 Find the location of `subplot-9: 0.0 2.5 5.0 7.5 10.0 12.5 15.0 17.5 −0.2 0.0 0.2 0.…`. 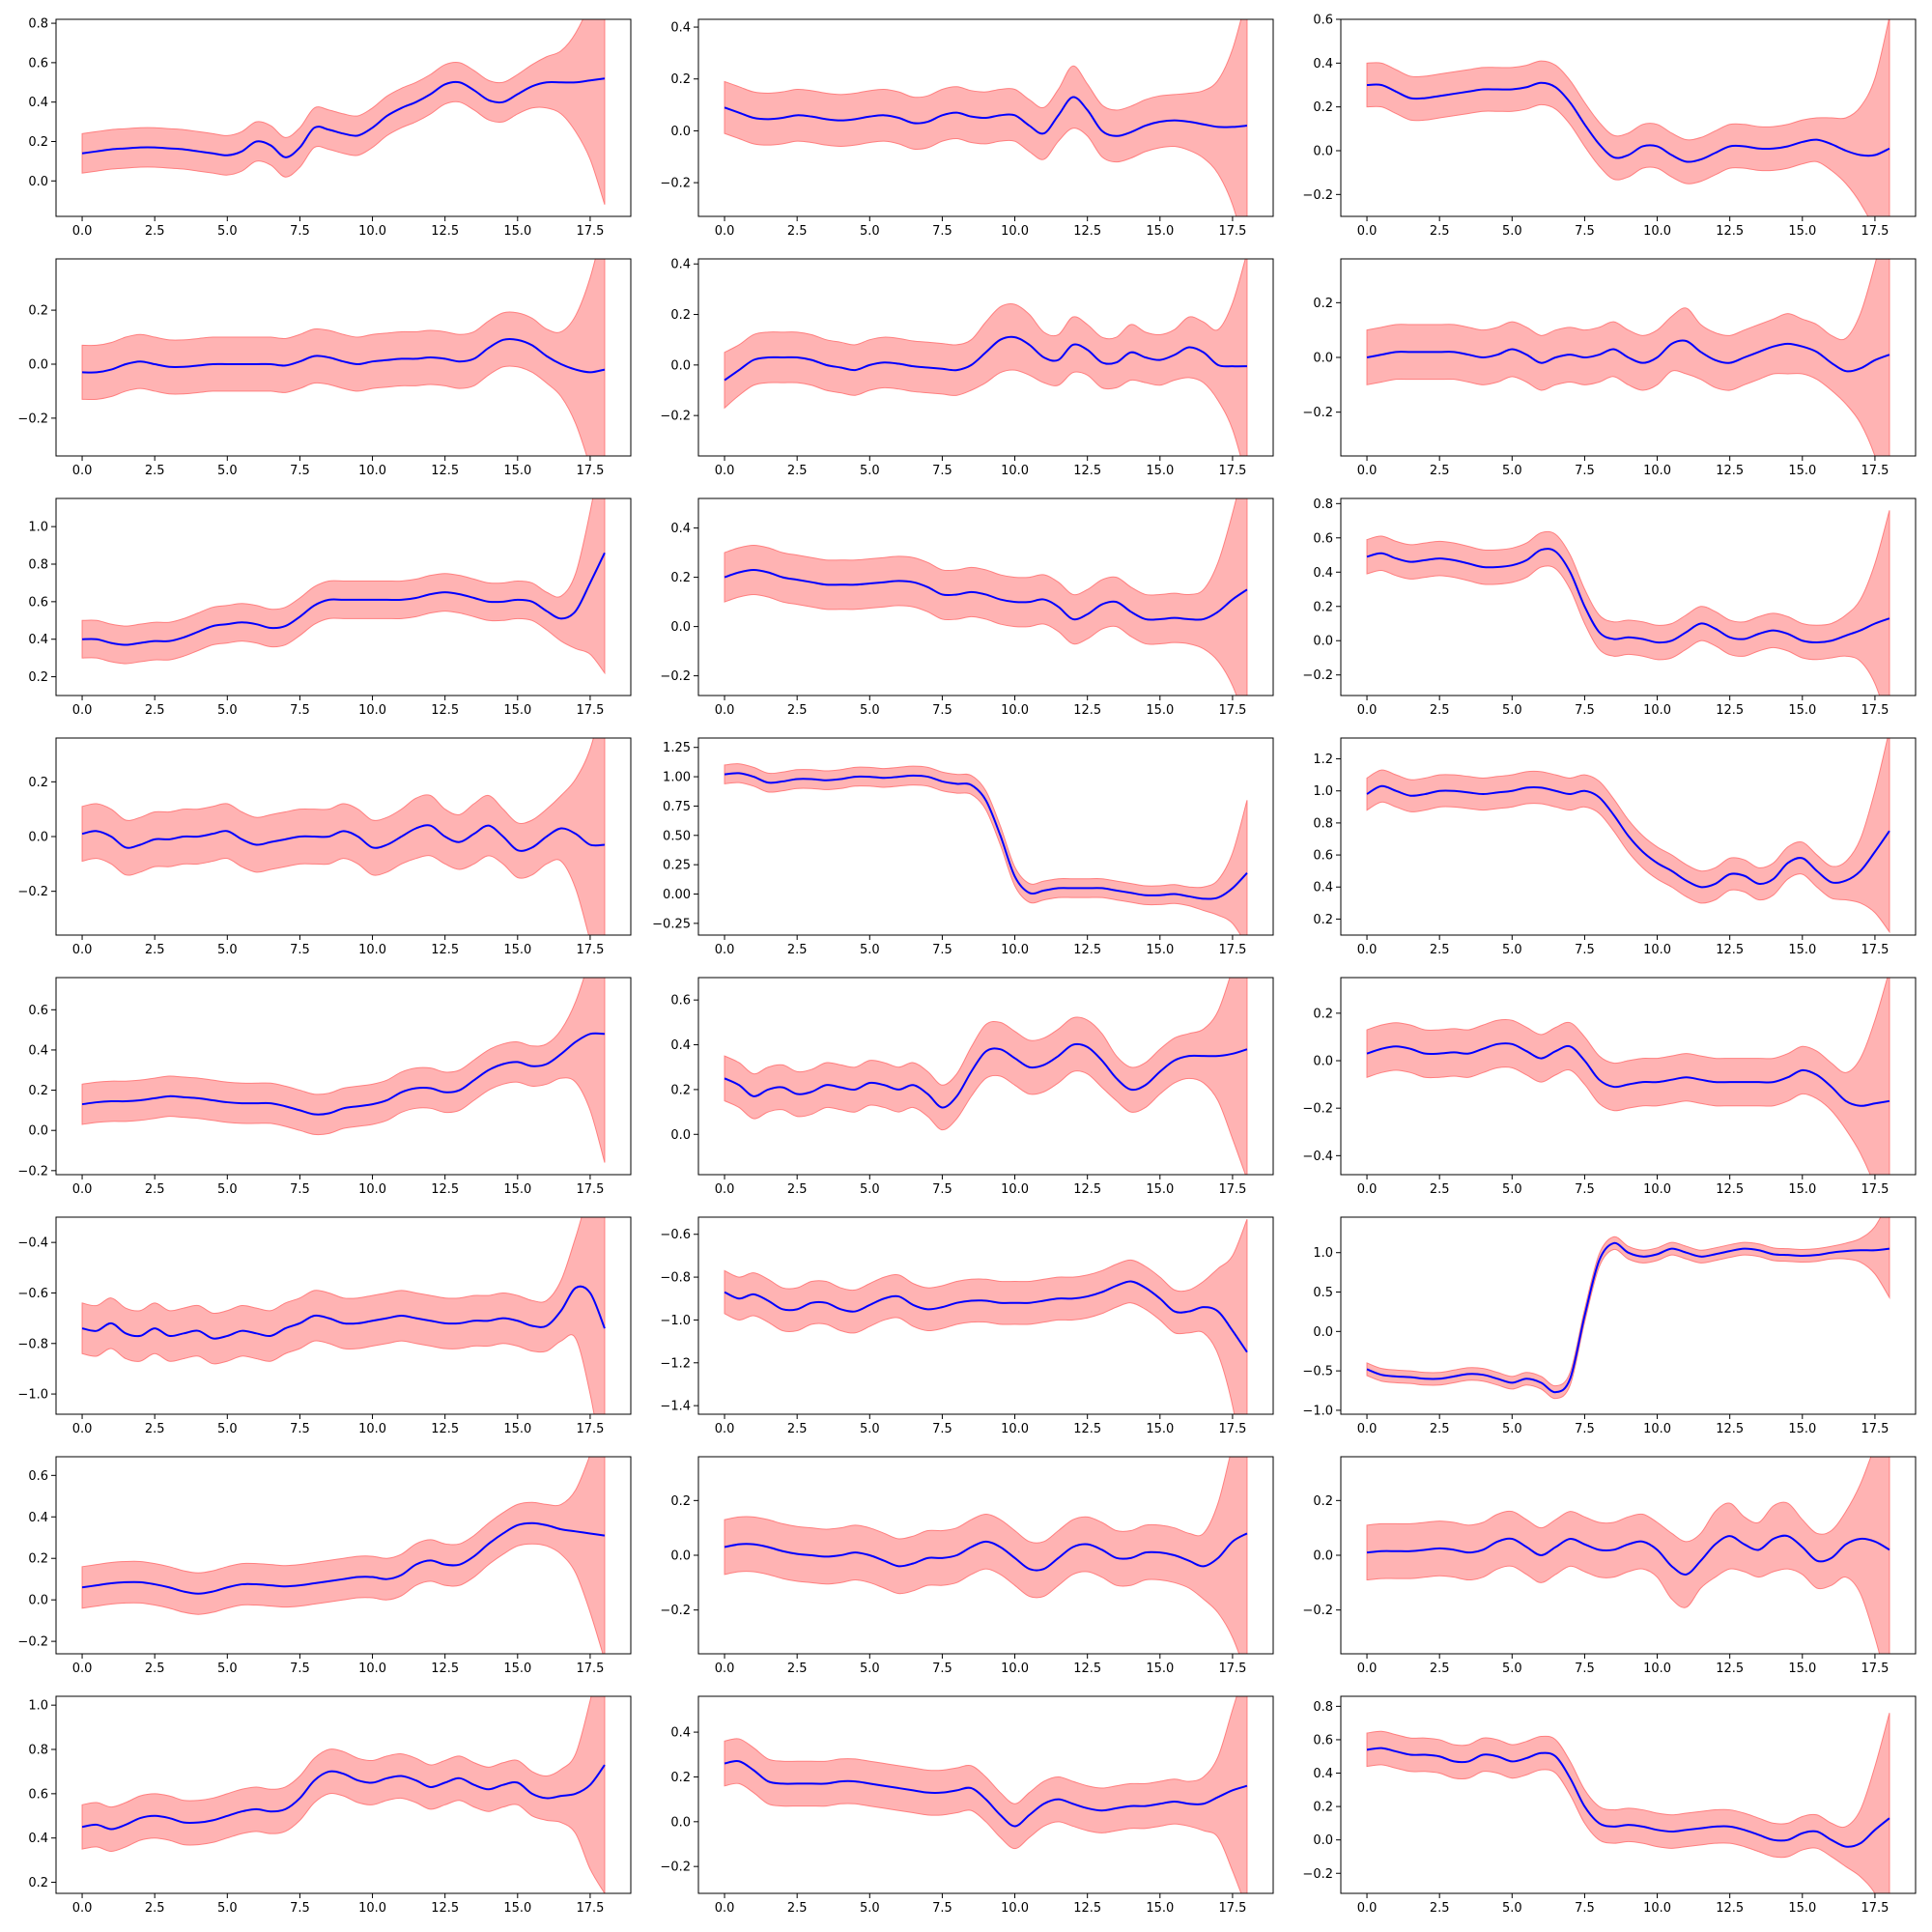

subplot-9: 0.0 2.5 5.0 7.5 10.0 12.5 15.0 17.5 −0.2 0.0 0.2 0.… is located at coordinates (1609, 607).